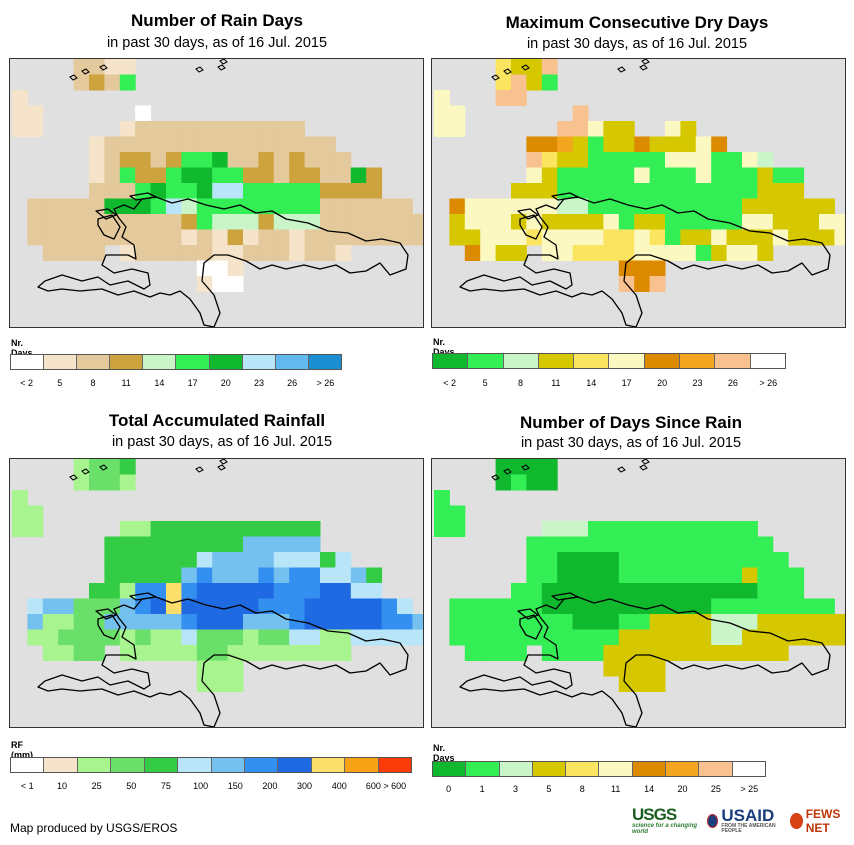  Describe the element at coordinates (796, 820) in the screenshot. I see `fews-seal-icon` at that location.